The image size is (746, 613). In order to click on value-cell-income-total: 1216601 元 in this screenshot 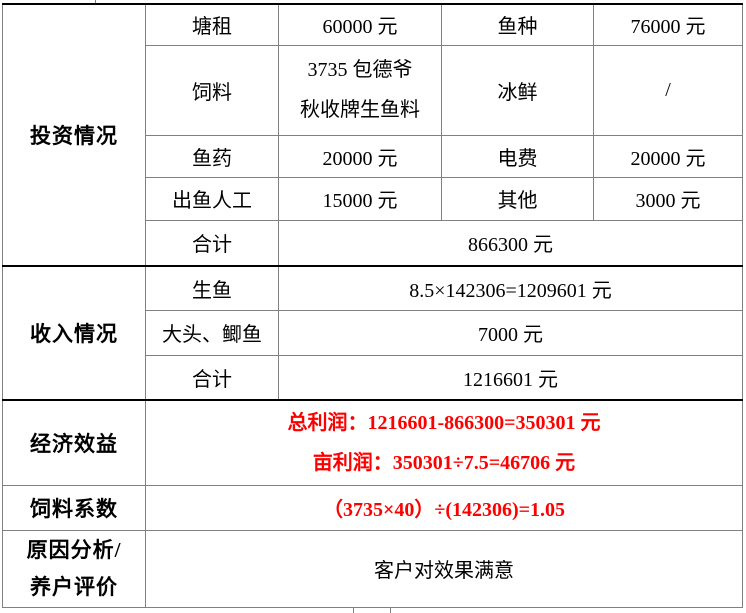, I will do `click(510, 377)`.